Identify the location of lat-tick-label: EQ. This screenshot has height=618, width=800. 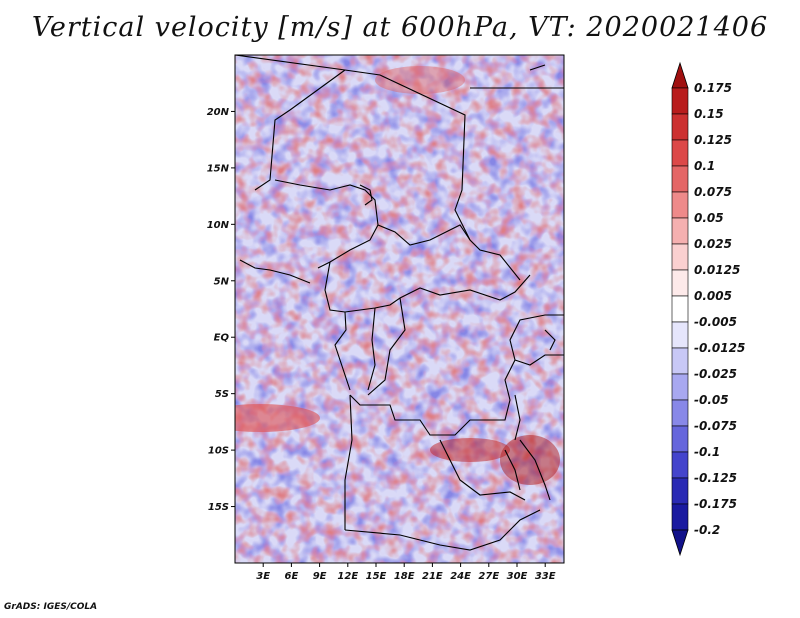
(222, 338).